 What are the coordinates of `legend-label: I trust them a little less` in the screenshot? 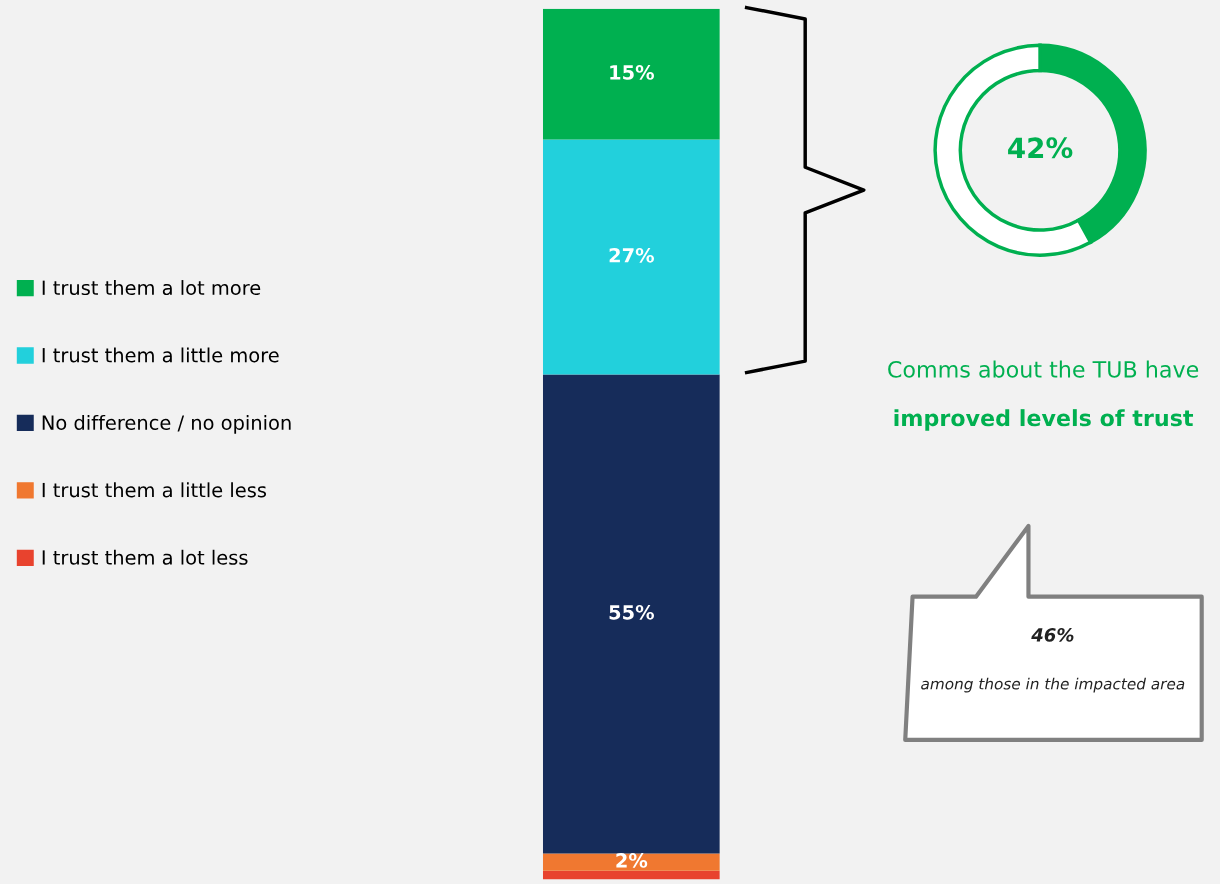 It's located at (154, 490).